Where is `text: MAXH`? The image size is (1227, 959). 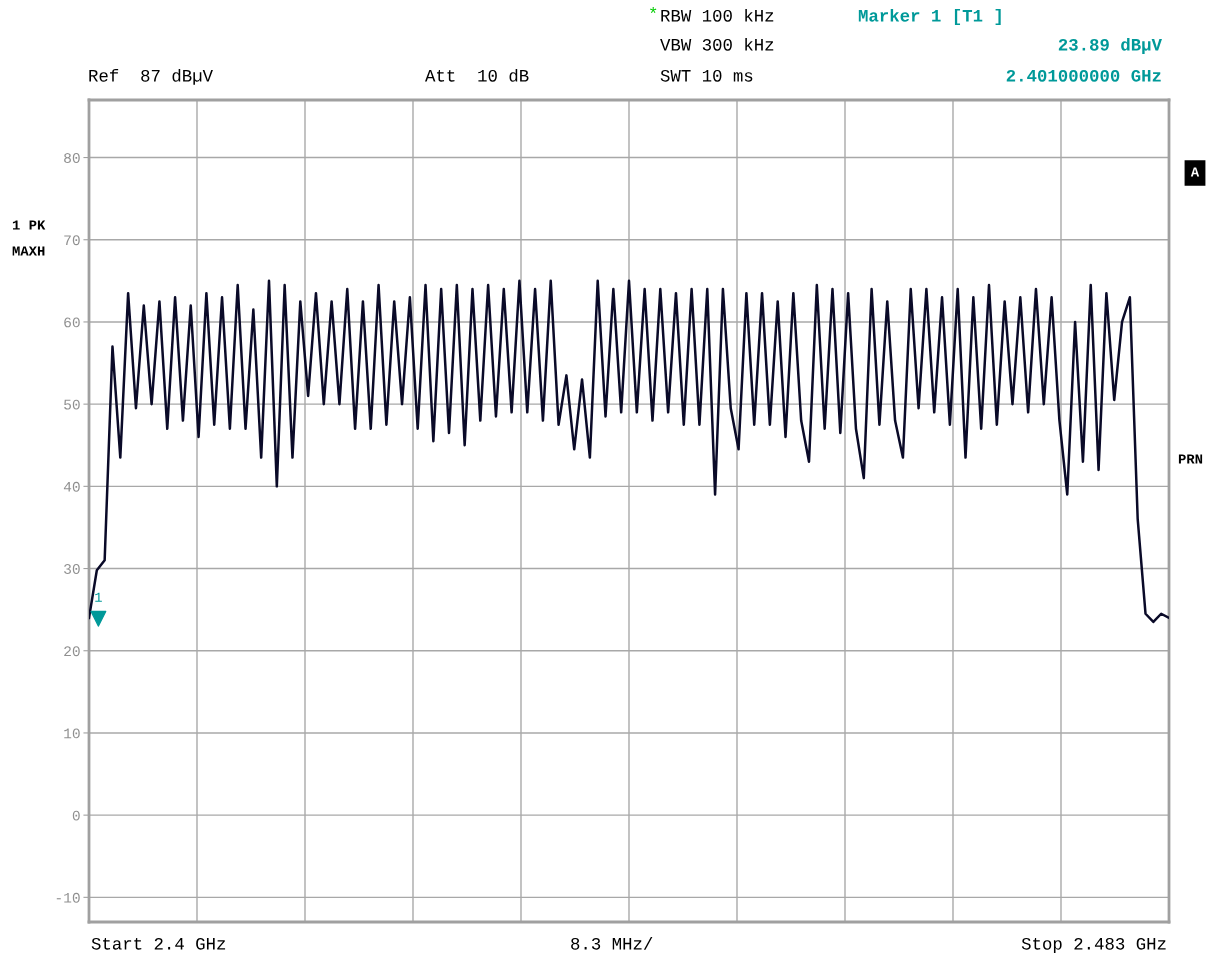 text: MAXH is located at coordinates (28, 251).